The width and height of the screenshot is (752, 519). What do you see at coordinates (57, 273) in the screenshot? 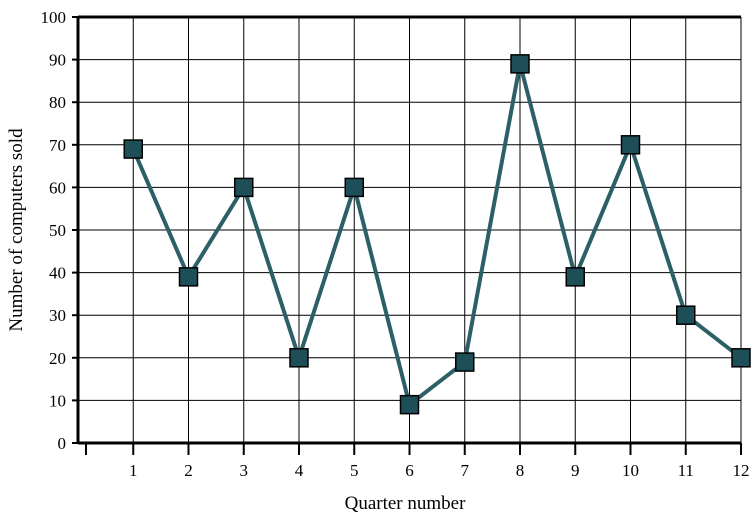
I see `y-tick-label: 40` at bounding box center [57, 273].